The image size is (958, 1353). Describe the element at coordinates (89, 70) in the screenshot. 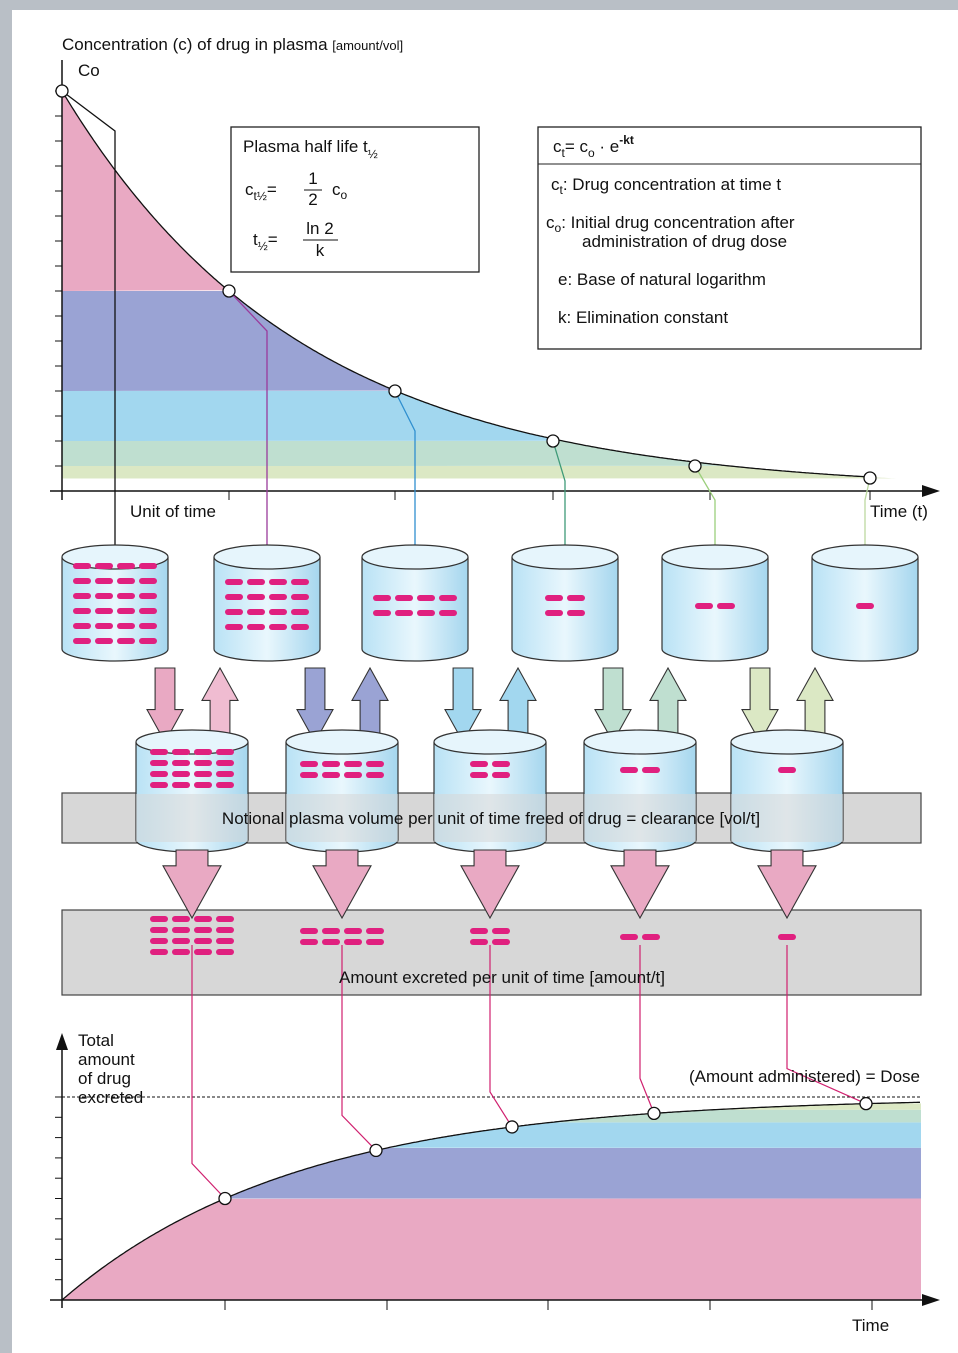

I see `c0-label: Co` at that location.